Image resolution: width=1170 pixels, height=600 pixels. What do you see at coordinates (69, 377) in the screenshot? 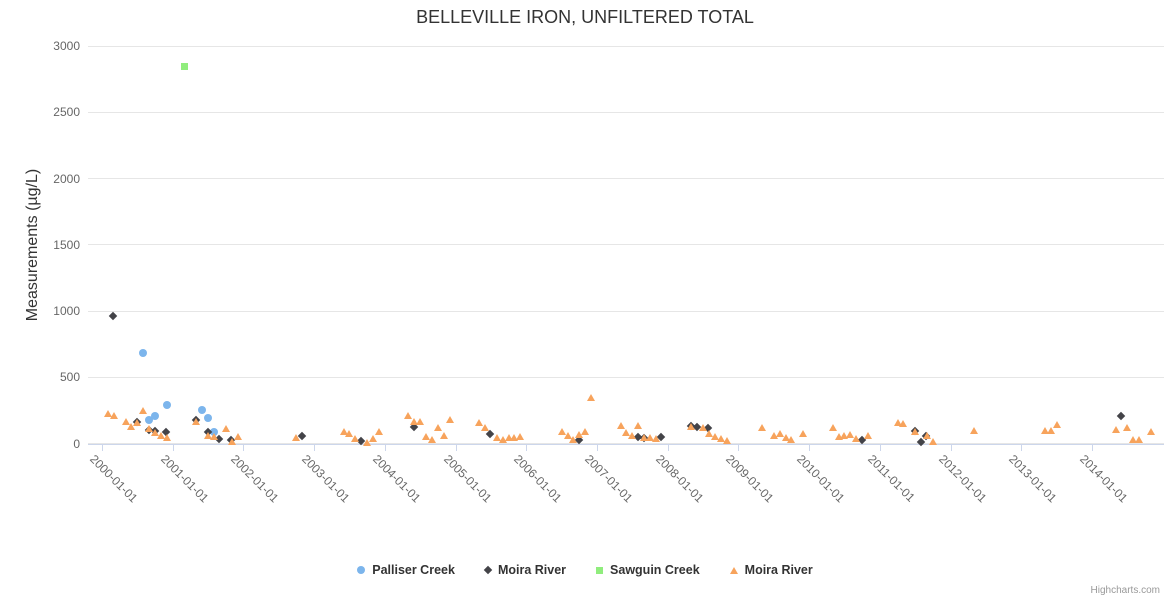
I see `y-axis-label: 500` at bounding box center [69, 377].